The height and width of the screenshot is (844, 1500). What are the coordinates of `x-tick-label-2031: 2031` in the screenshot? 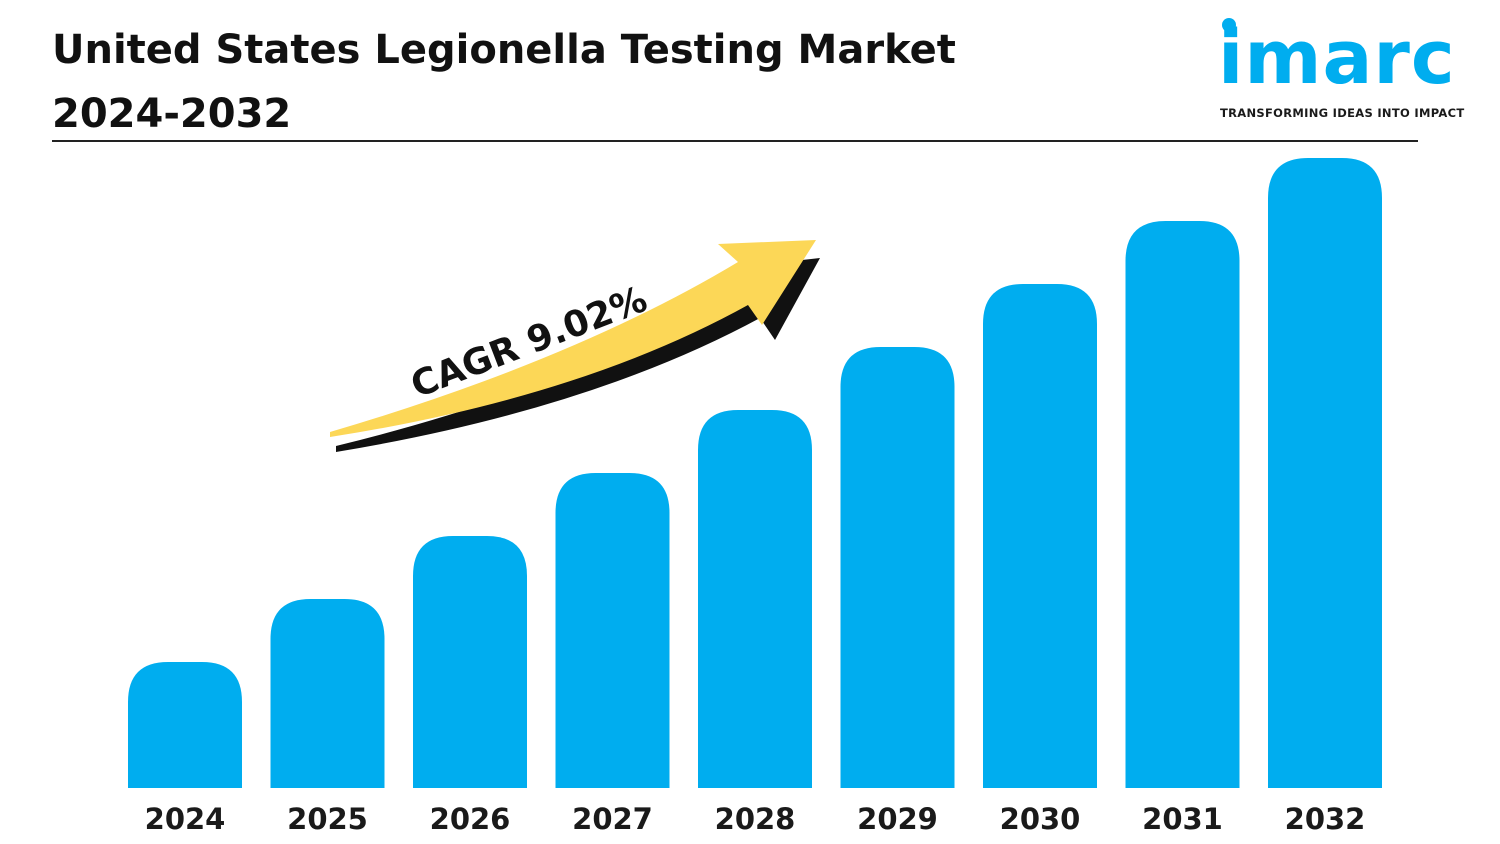 It's located at (1182, 819).